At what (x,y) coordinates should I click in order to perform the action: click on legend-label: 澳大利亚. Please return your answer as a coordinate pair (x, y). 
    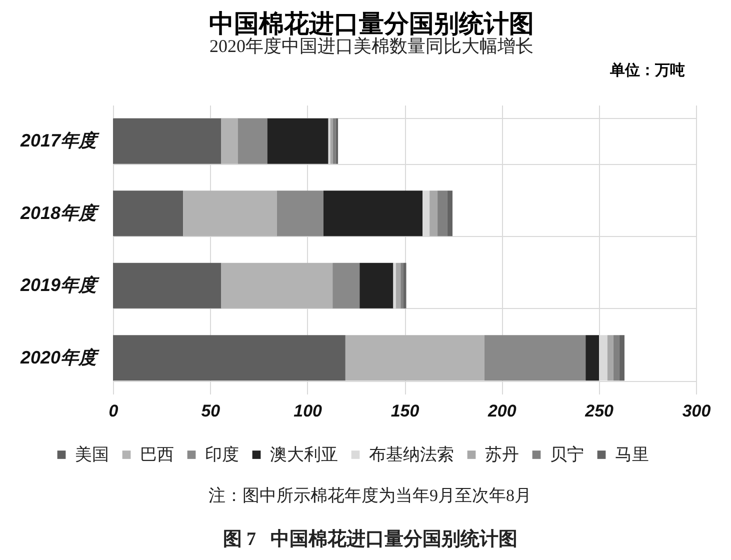
    Looking at the image, I should click on (304, 454).